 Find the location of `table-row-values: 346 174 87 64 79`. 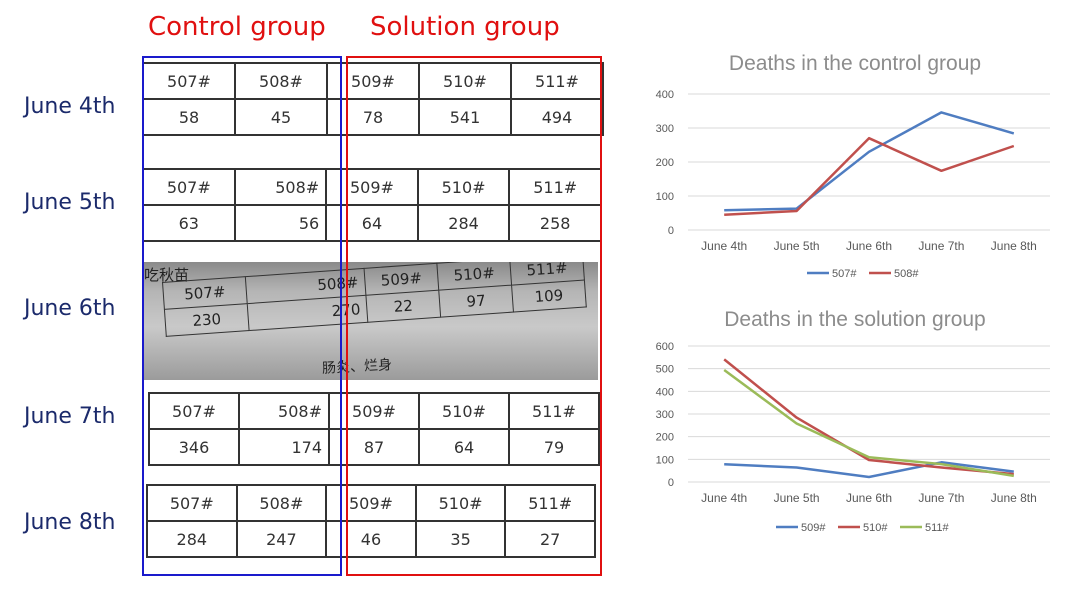

table-row-values: 346 174 87 64 79 is located at coordinates (374, 447).